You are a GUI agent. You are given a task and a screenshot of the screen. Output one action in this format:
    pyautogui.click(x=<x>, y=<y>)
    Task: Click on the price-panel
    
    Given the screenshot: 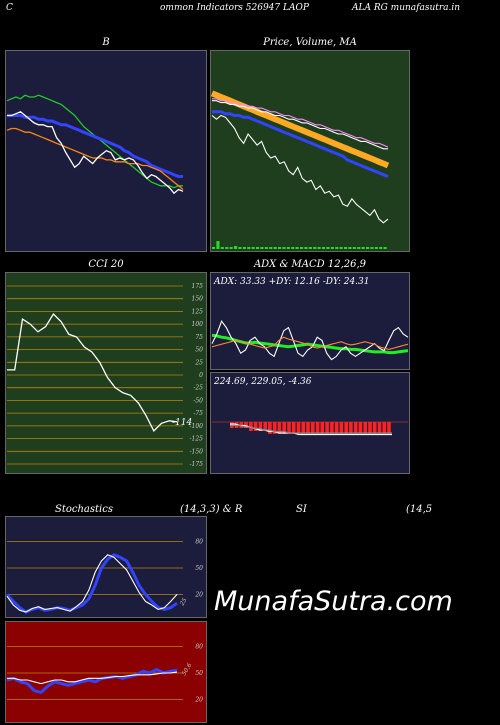 What is the action you would take?
    pyautogui.click(x=310, y=151)
    